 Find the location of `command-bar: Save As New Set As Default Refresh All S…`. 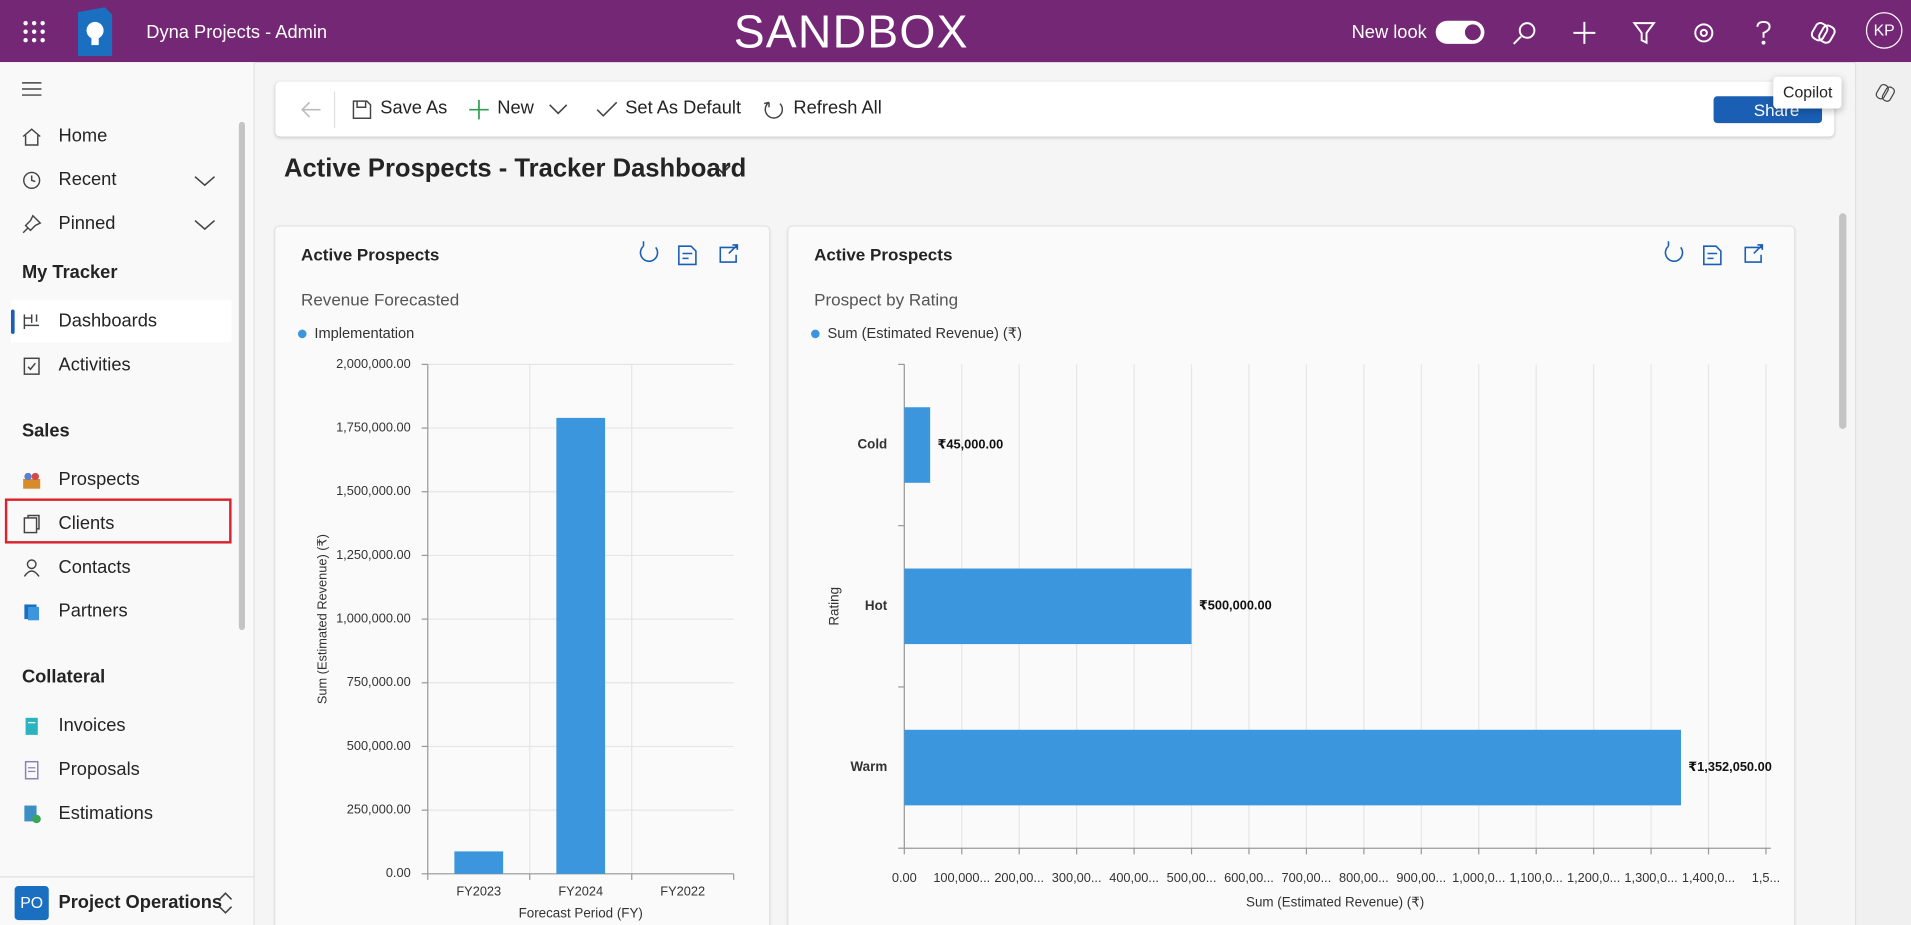

command-bar: Save As New Set As Default Refresh All S… is located at coordinates (1055, 109).